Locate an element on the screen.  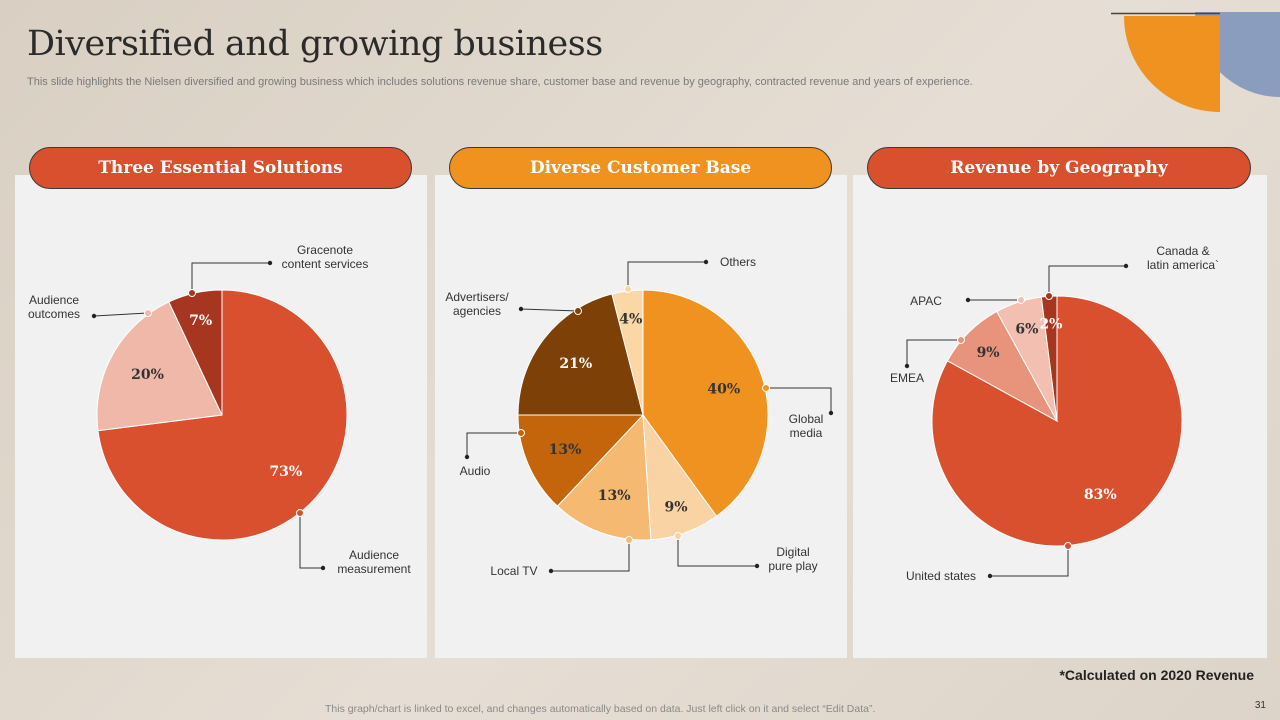
decorative-shapes is located at coordinates (1195, 62).